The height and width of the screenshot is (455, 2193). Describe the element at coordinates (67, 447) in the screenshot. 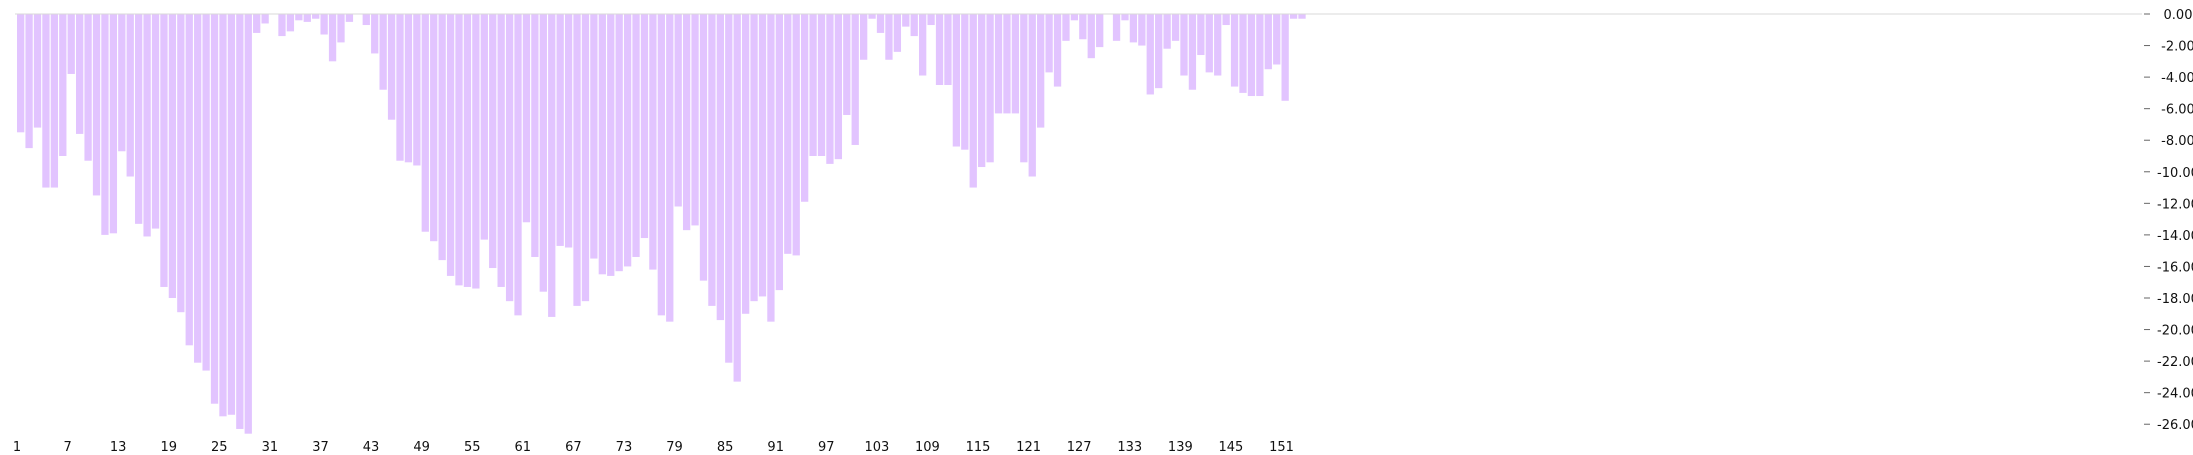

I see `x-tick-label: 7` at that location.